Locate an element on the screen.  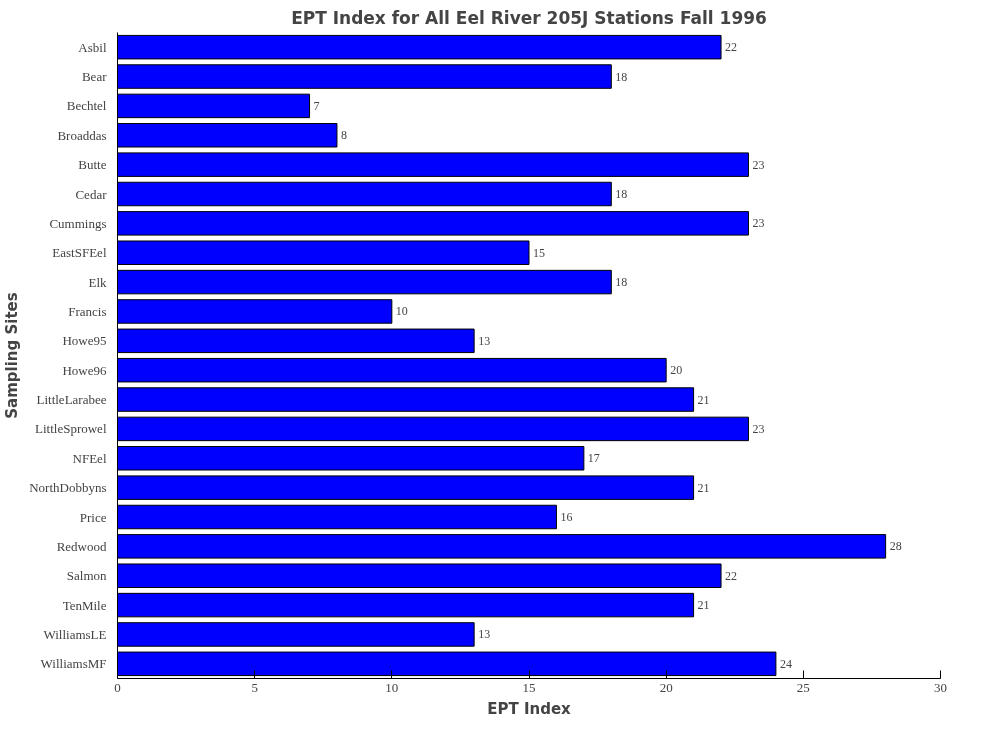
y-tick-label: Asbil is located at coordinates (92, 47).